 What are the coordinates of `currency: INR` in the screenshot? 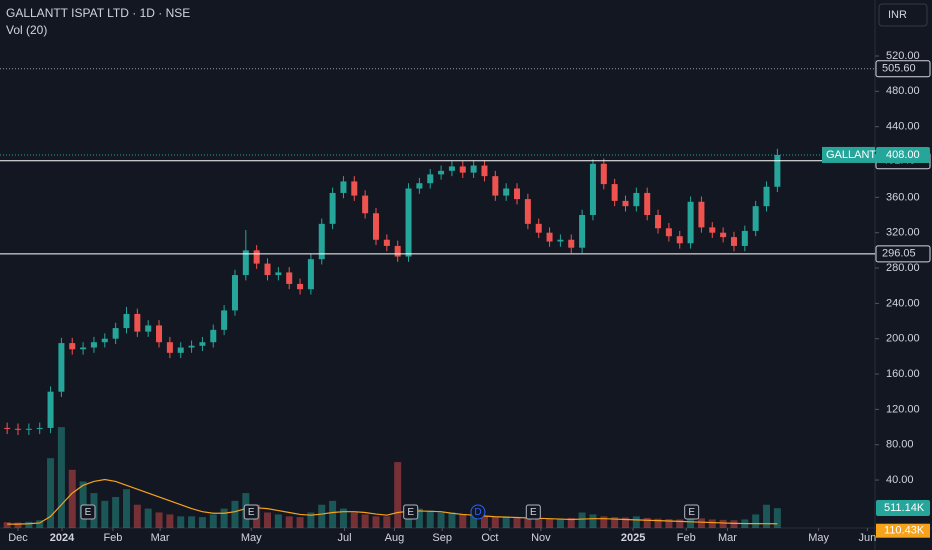 It's located at (897, 15).